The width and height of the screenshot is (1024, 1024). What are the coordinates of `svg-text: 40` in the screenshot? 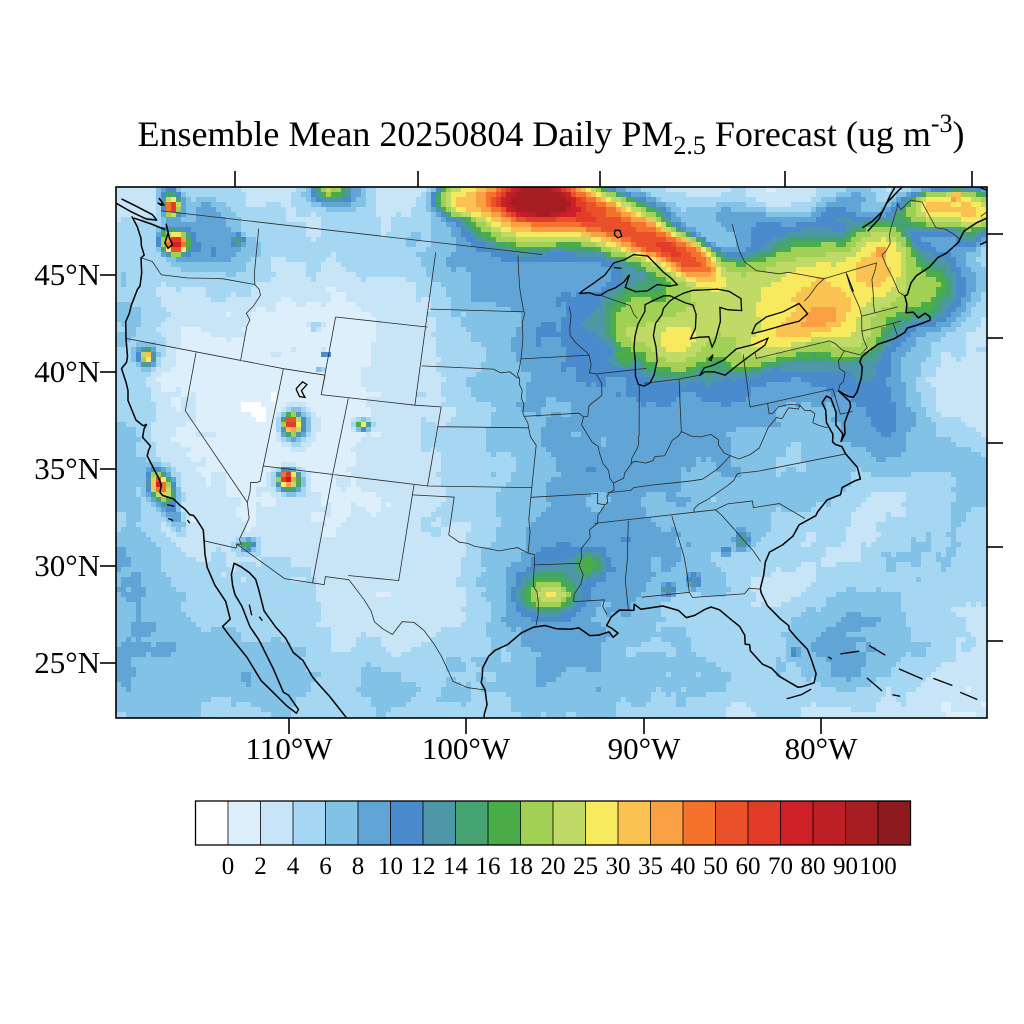 It's located at (683, 866).